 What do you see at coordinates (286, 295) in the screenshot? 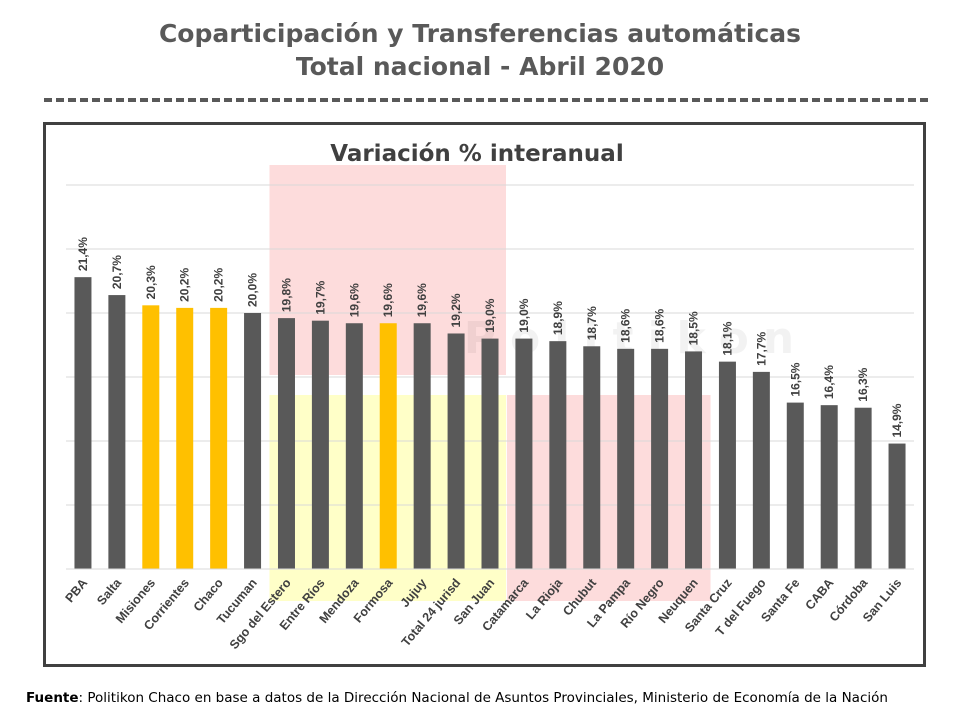
I see `value-label: 19,8%` at bounding box center [286, 295].